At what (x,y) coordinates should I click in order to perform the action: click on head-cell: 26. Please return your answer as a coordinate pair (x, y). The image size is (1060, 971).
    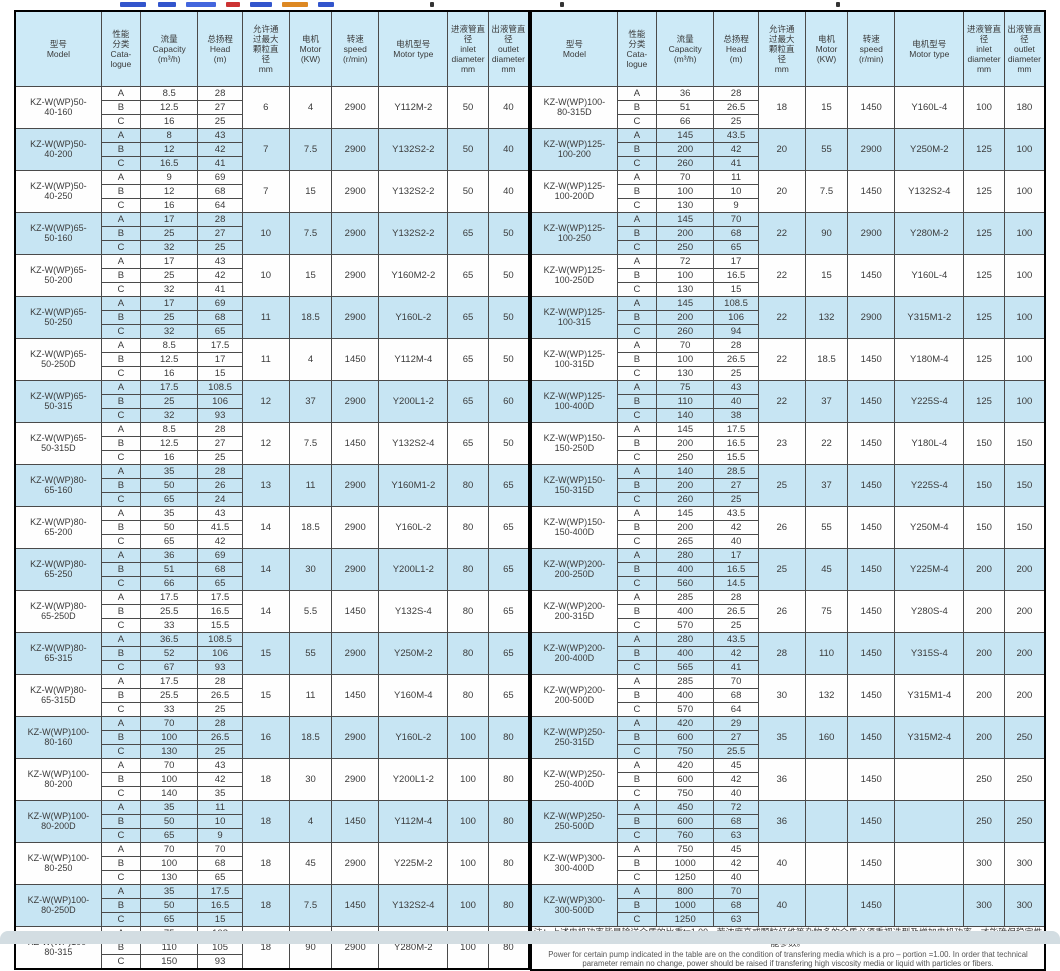
    Looking at the image, I should click on (220, 485).